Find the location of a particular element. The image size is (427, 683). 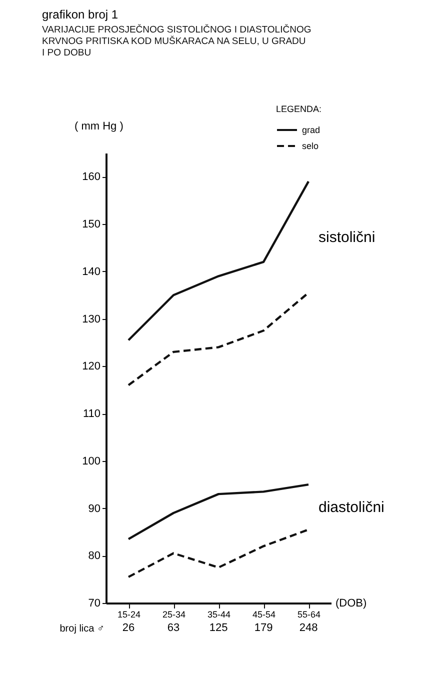

data-label: 179 is located at coordinates (263, 628).